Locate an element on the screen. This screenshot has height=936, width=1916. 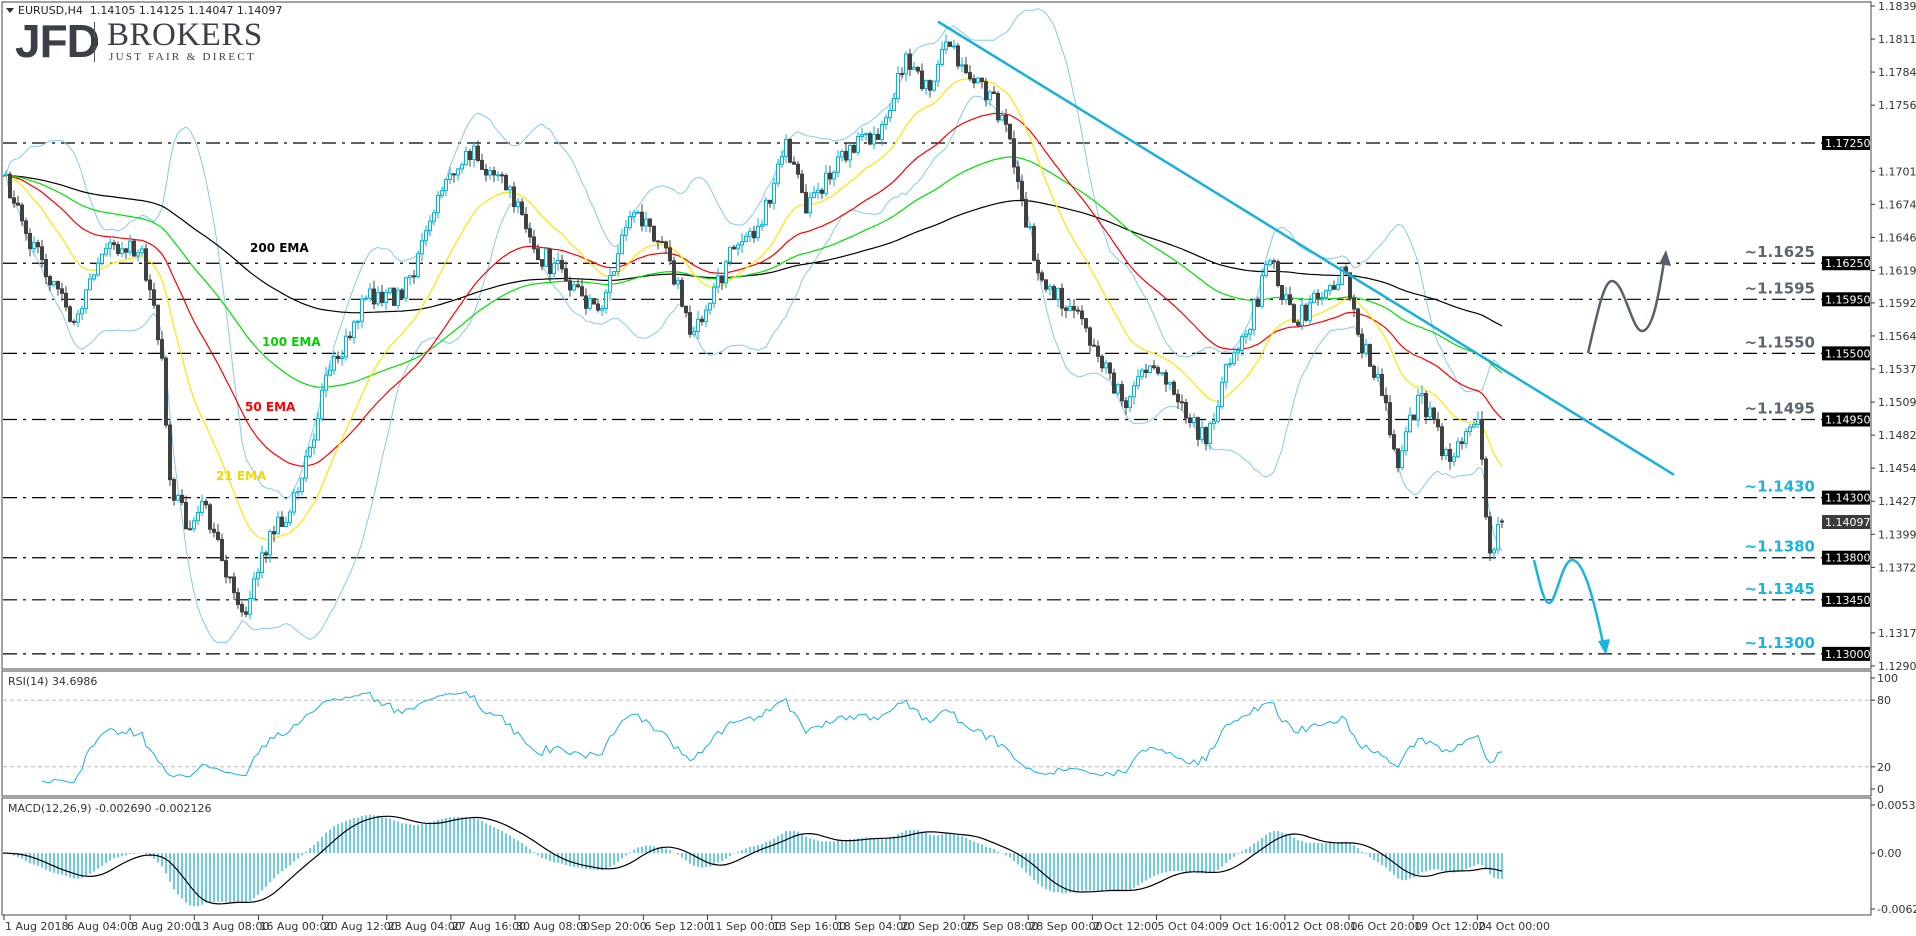
rsi-tick-label: 0 is located at coordinates (1880, 789).